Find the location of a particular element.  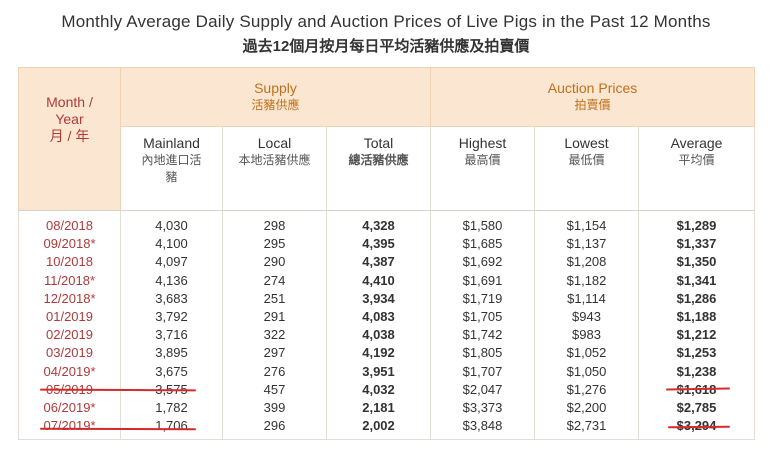

auction-header-zh: 拍賣價 is located at coordinates (592, 105).